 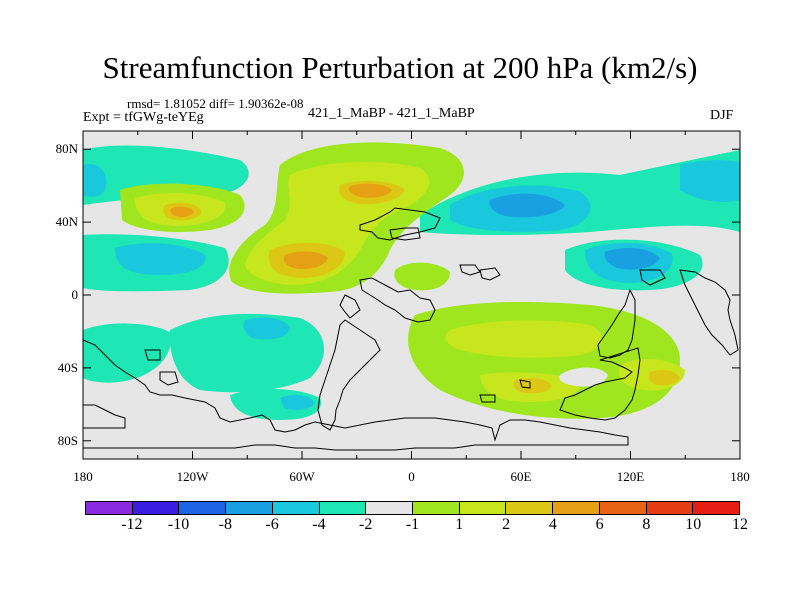 I want to click on contour-blue-dark, so click(x=574, y=231).